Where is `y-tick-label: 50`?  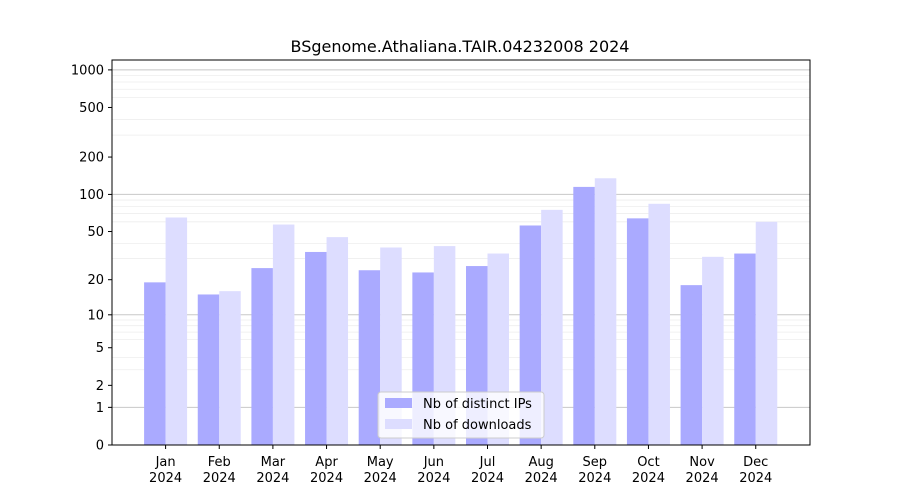
y-tick-label: 50 is located at coordinates (95, 232).